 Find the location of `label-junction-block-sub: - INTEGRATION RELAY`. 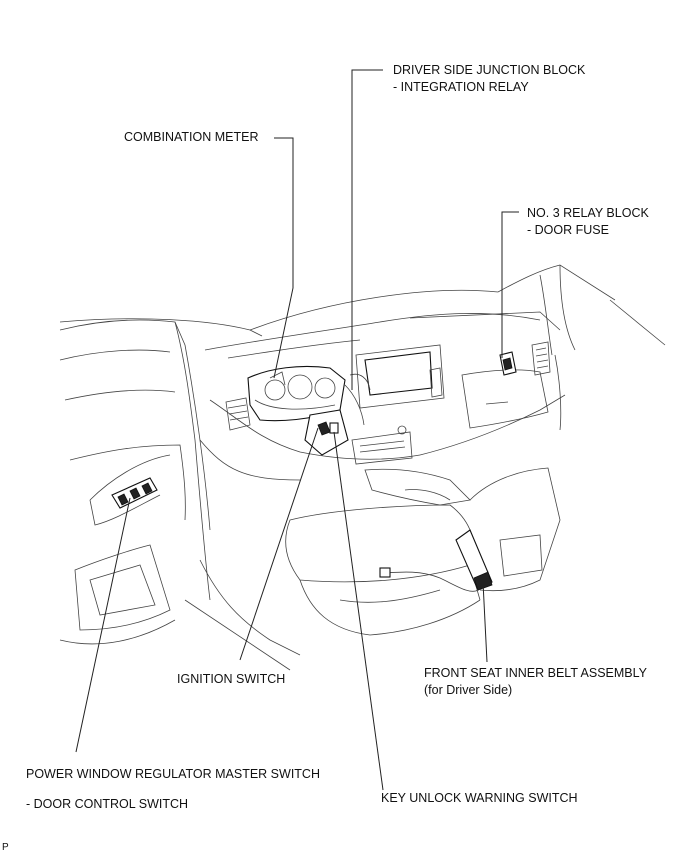

label-junction-block-sub: - INTEGRATION RELAY is located at coordinates (461, 87).